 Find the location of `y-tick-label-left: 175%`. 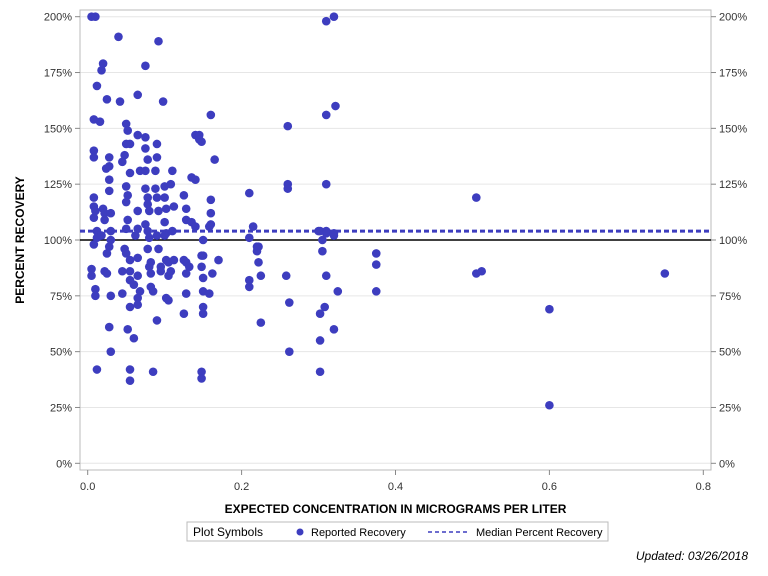

y-tick-label-left: 175% is located at coordinates (58, 74).